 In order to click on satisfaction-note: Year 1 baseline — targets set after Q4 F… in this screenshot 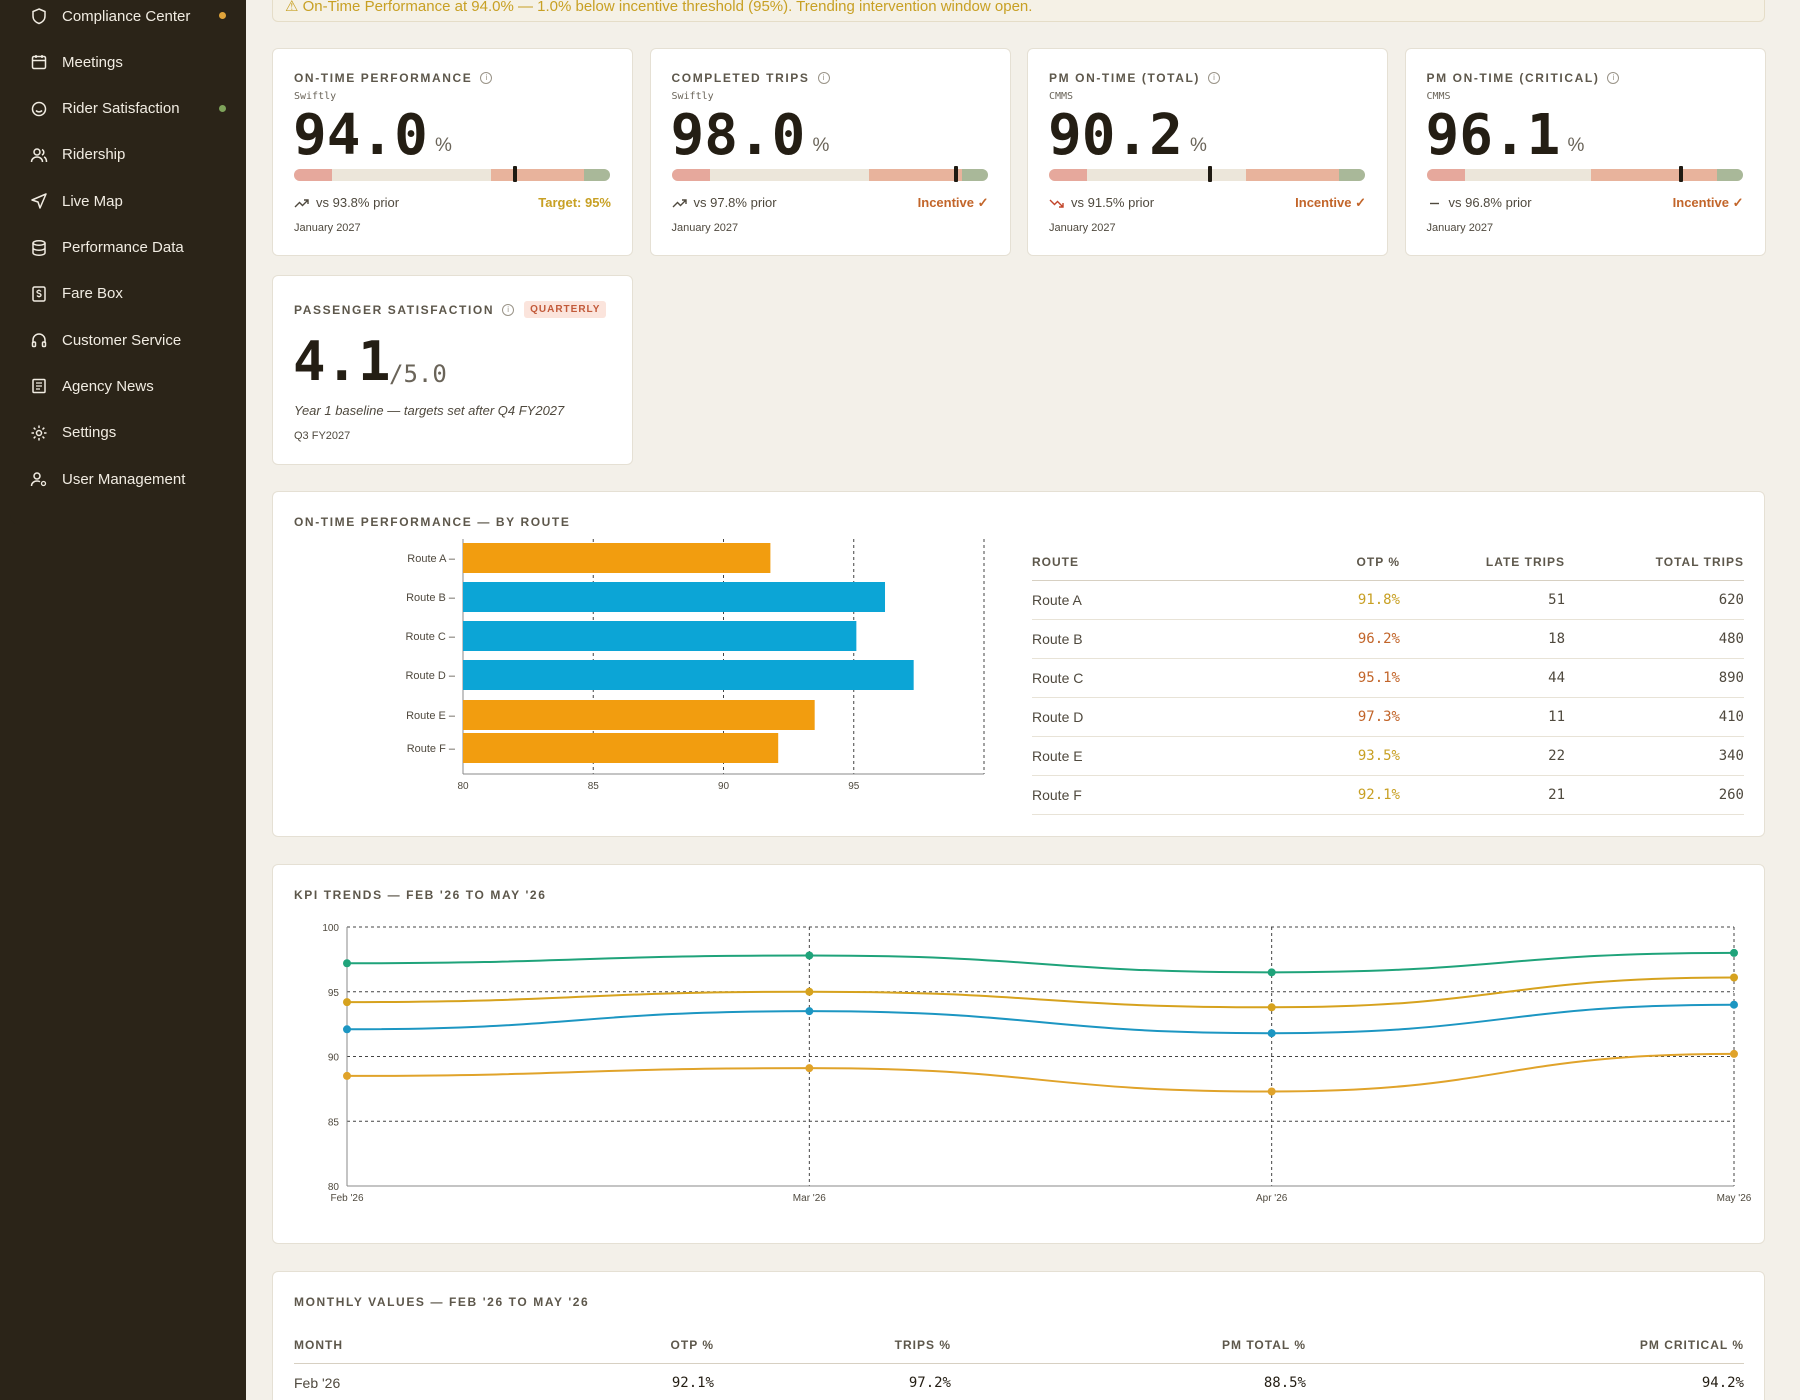, I will do `click(429, 410)`.